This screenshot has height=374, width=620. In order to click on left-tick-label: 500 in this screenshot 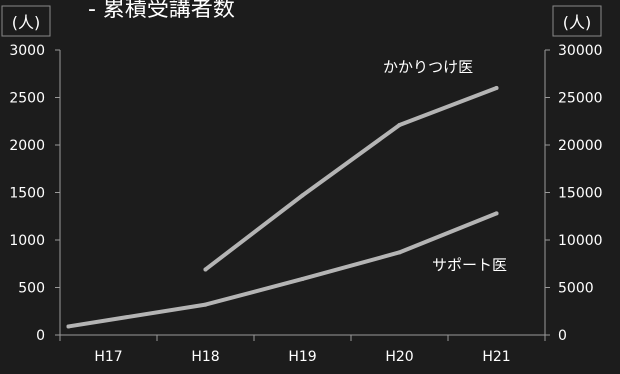, I will do `click(31, 289)`.